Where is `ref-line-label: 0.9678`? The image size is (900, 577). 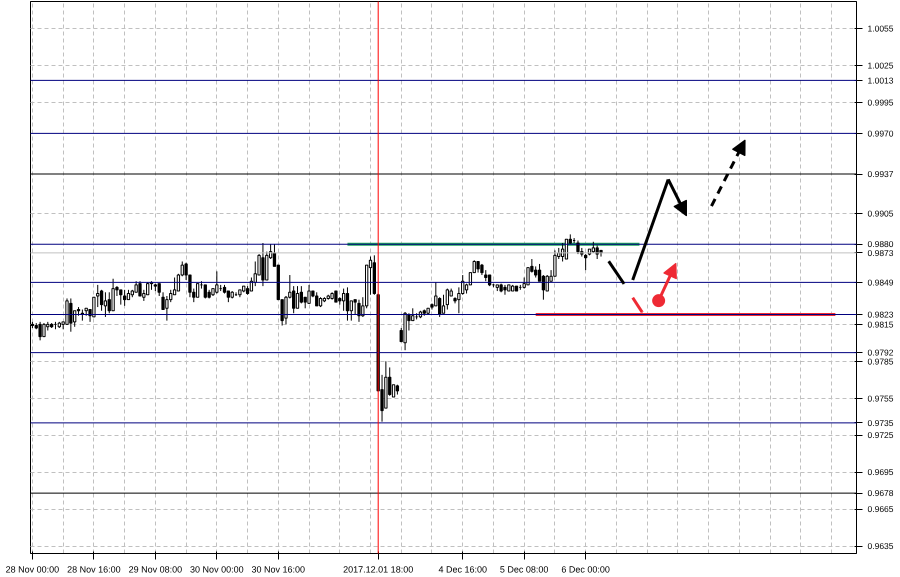 ref-line-label: 0.9678 is located at coordinates (881, 493).